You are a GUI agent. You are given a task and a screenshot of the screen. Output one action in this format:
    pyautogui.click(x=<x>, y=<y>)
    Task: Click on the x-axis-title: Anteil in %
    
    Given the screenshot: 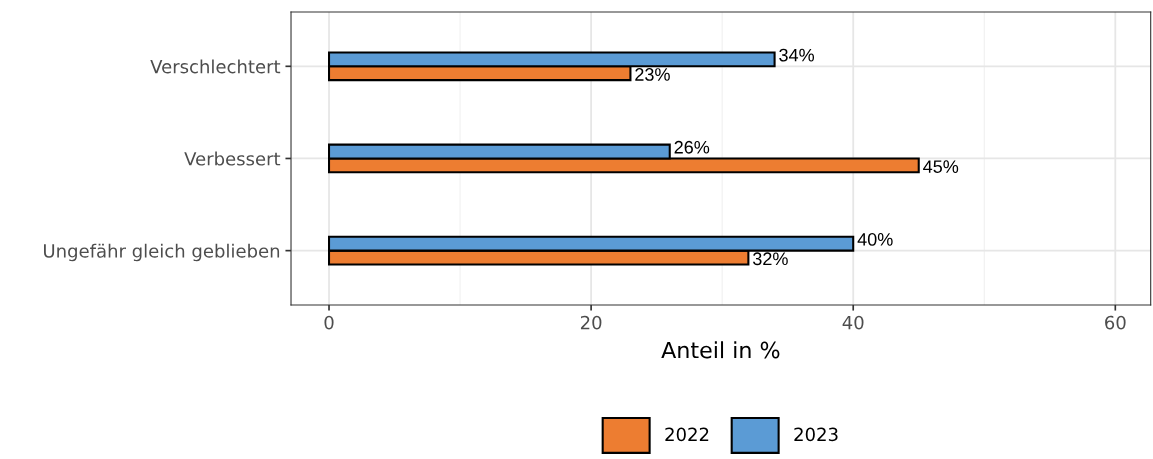 What is the action you would take?
    pyautogui.click(x=720, y=350)
    